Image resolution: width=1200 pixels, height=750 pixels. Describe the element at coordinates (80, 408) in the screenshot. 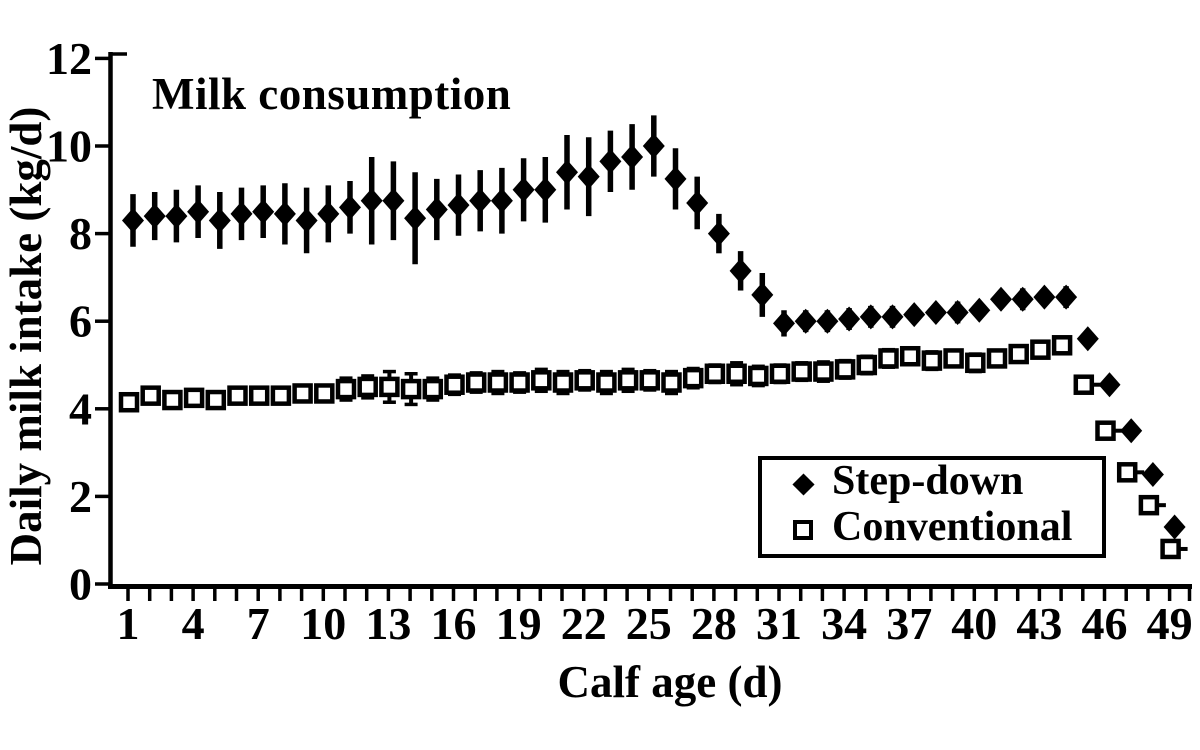

I see `y-tick-label: 4` at that location.